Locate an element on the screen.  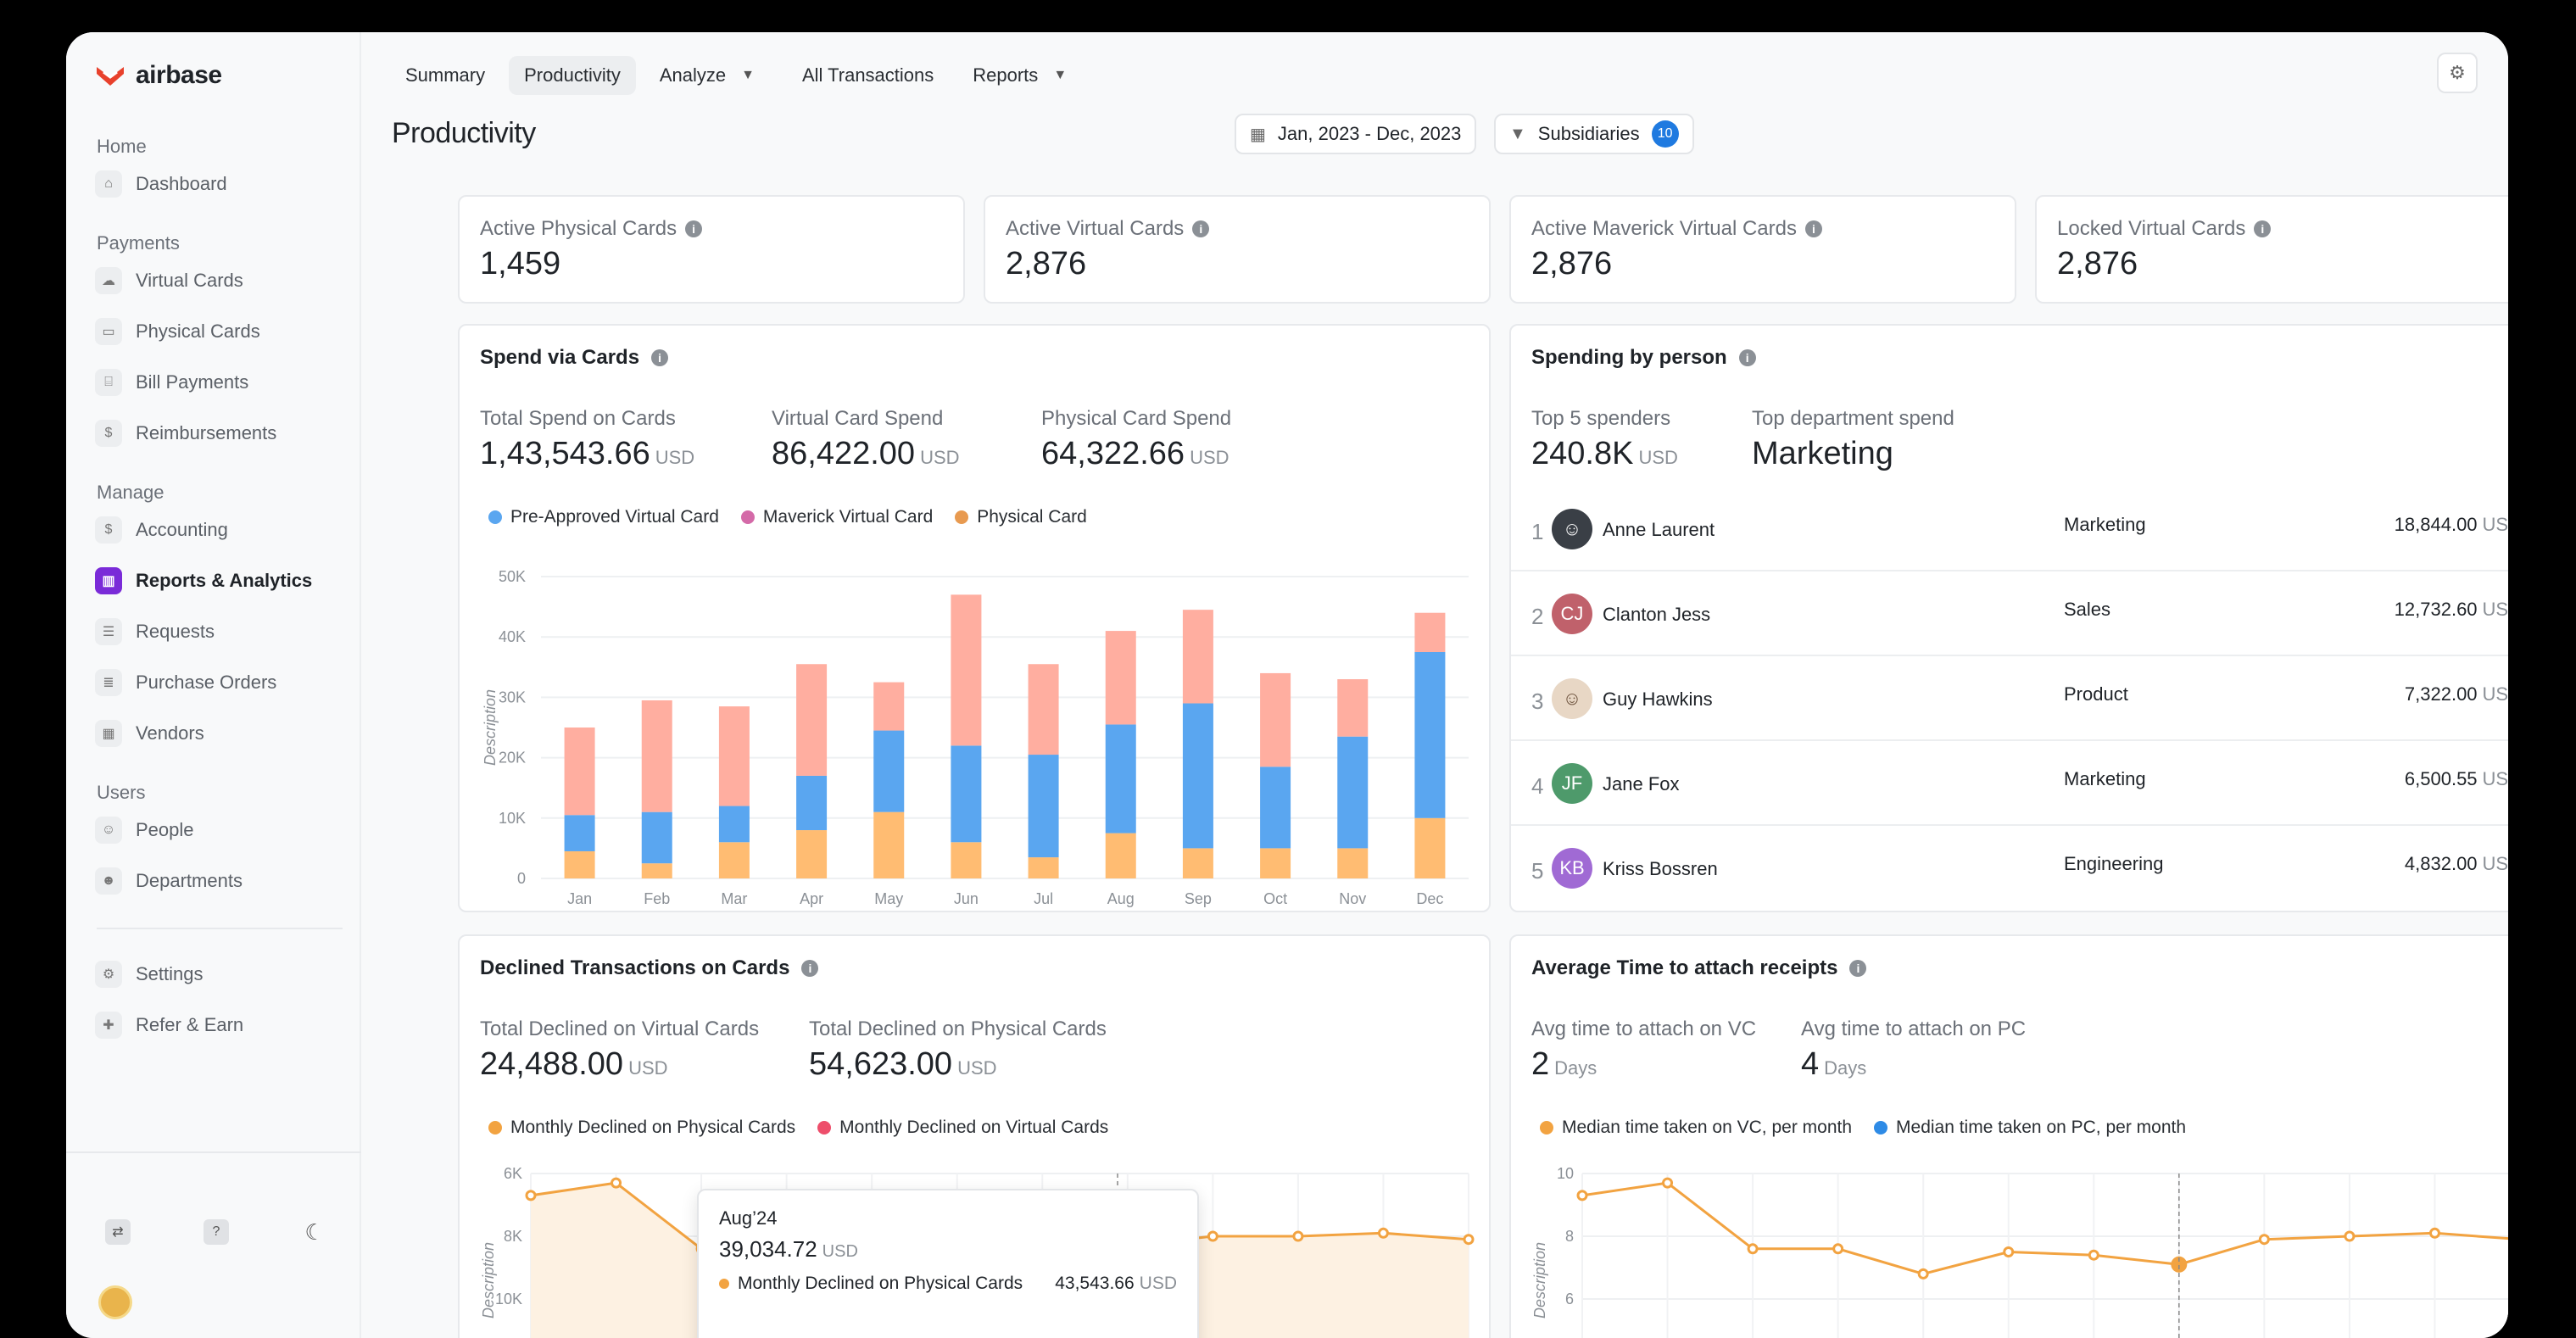
table-row: 4 JF Jane Fox Marketing 6,500.55USD is located at coordinates (2009, 784).